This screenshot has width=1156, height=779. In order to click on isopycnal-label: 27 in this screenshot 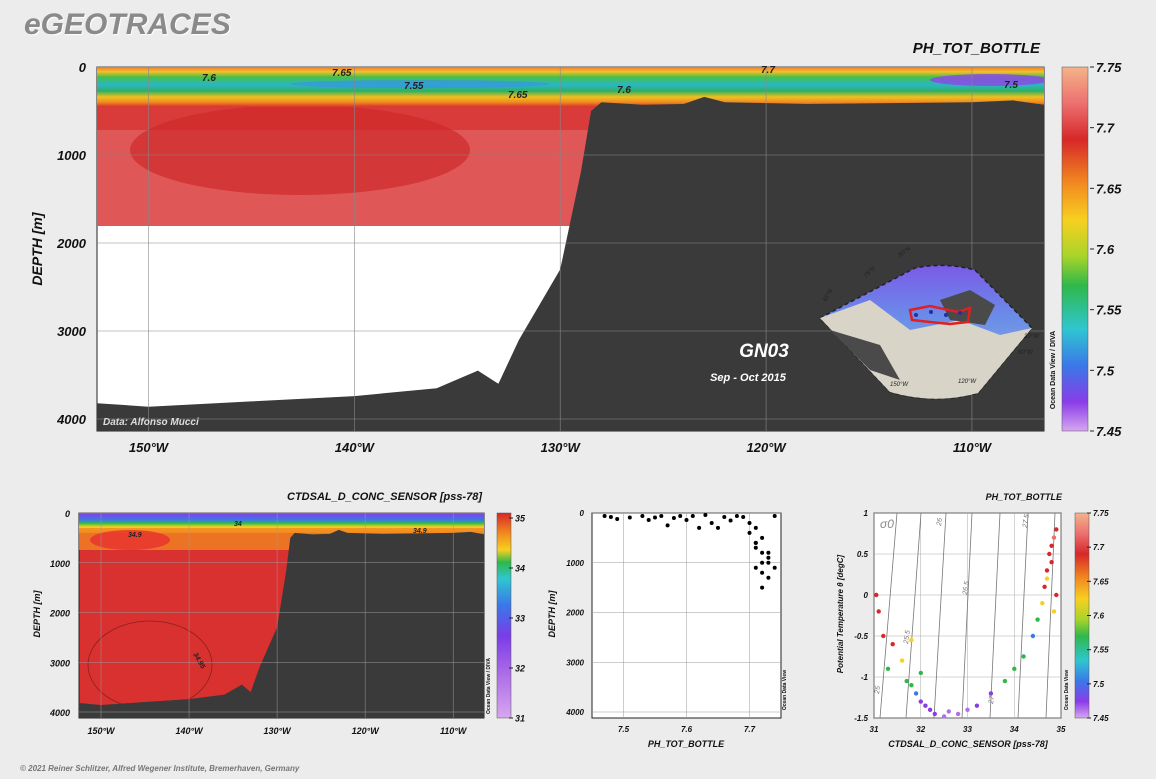, I will do `click(992, 699)`.